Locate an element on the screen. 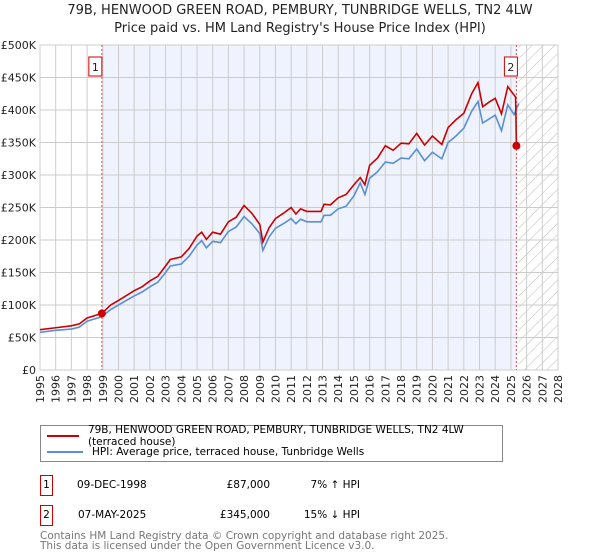 This screenshot has width=600, height=560. x-tick-label: 2017 is located at coordinates (385, 389).